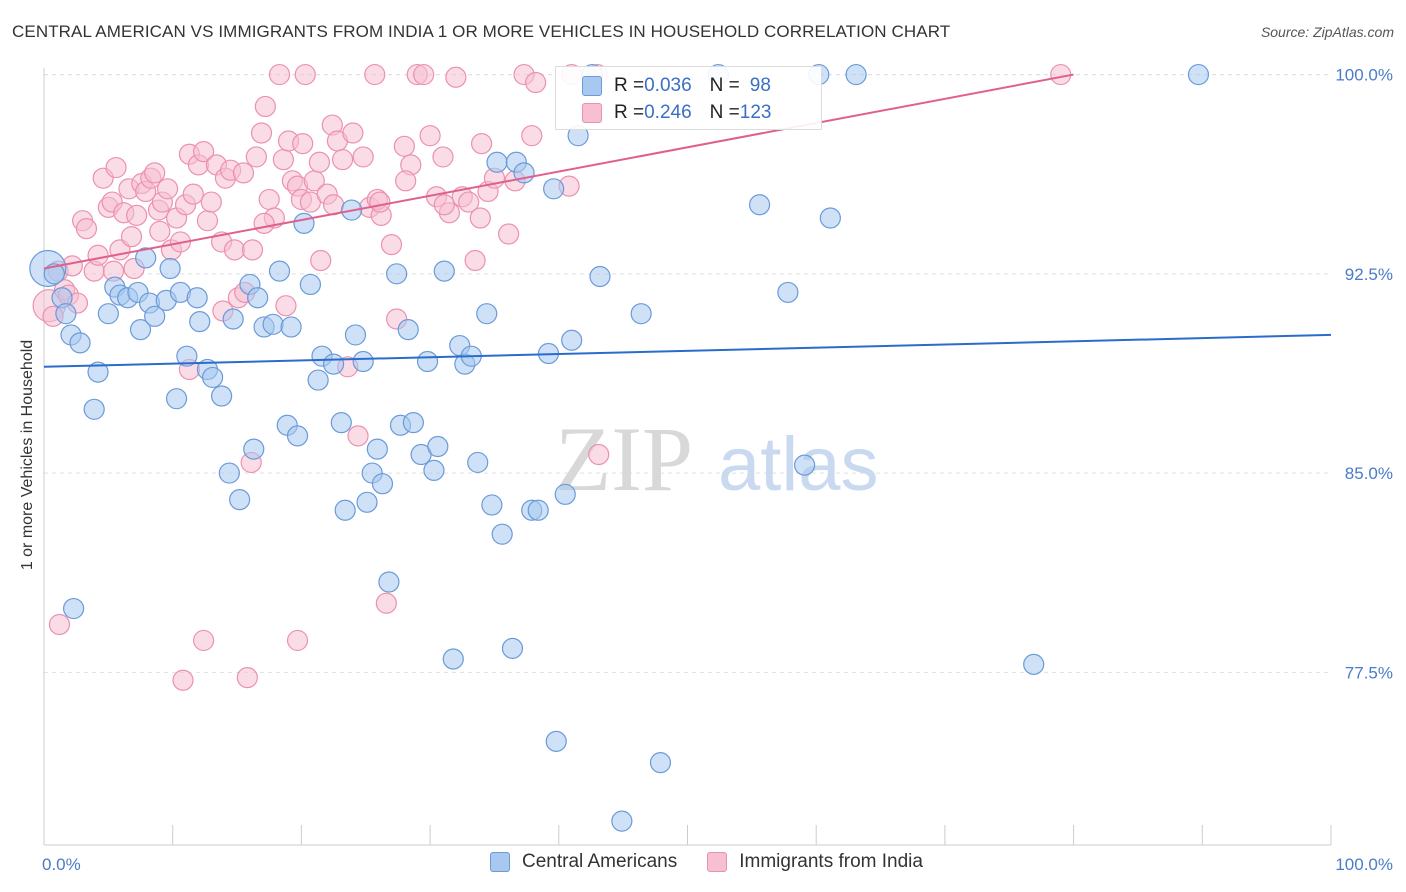  Describe the element at coordinates (592, 86) in the screenshot. I see `legend-swatch-blue` at that location.